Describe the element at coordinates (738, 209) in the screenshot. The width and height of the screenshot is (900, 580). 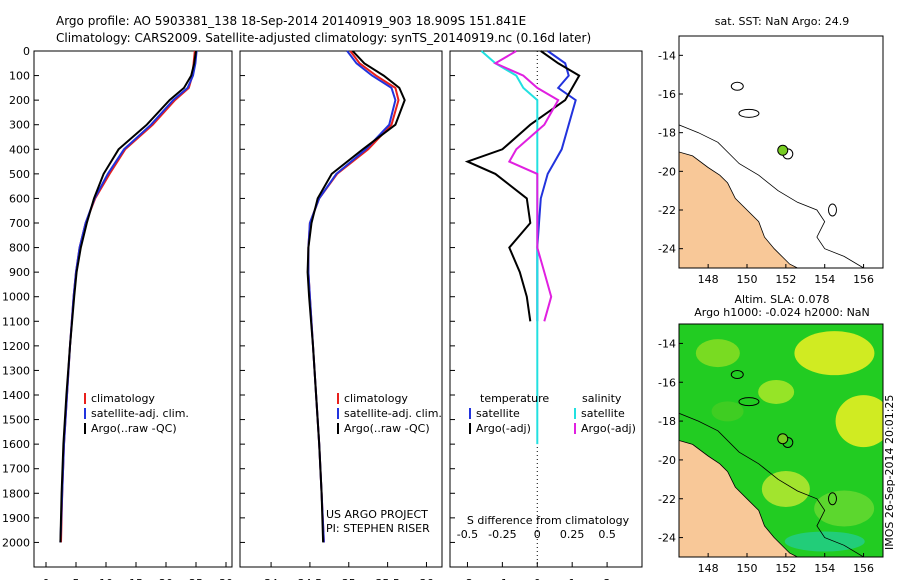
I see `sst-map-land` at that location.